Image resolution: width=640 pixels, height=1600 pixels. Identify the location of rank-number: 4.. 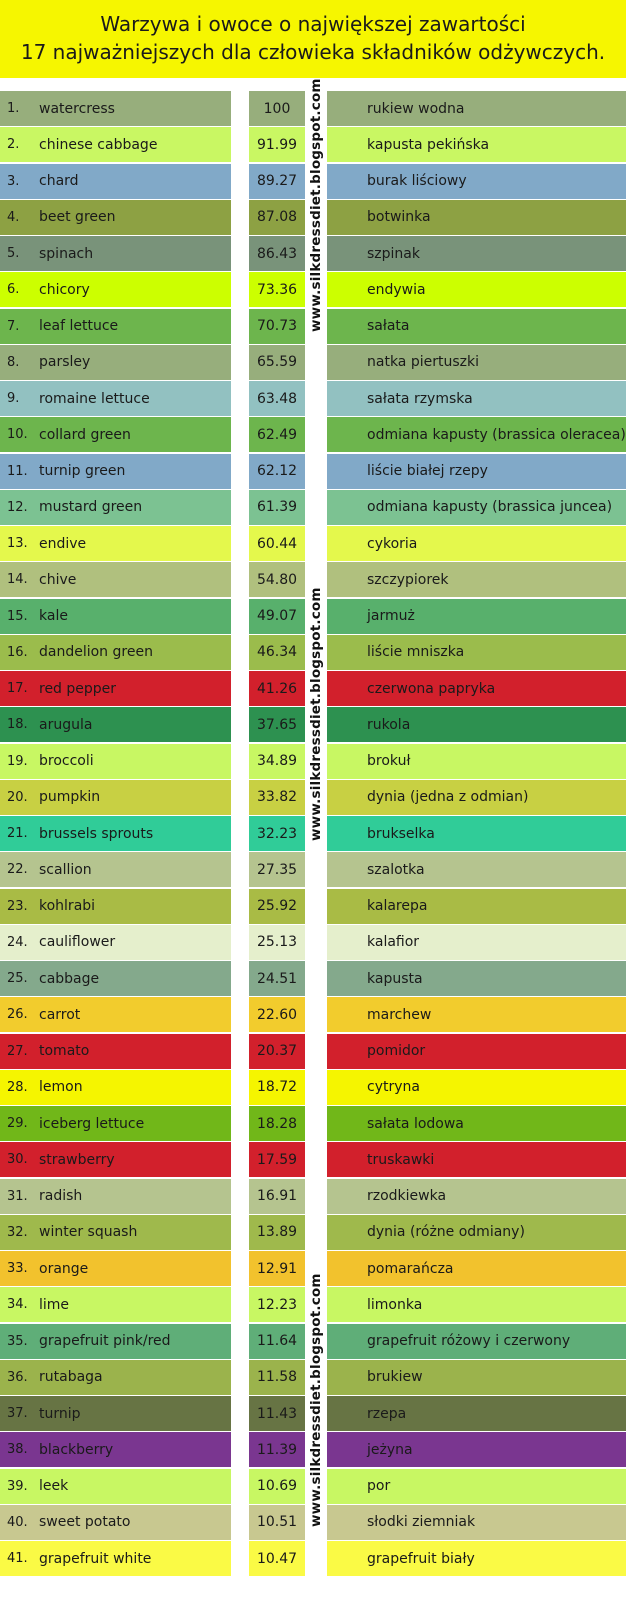
(13, 217).